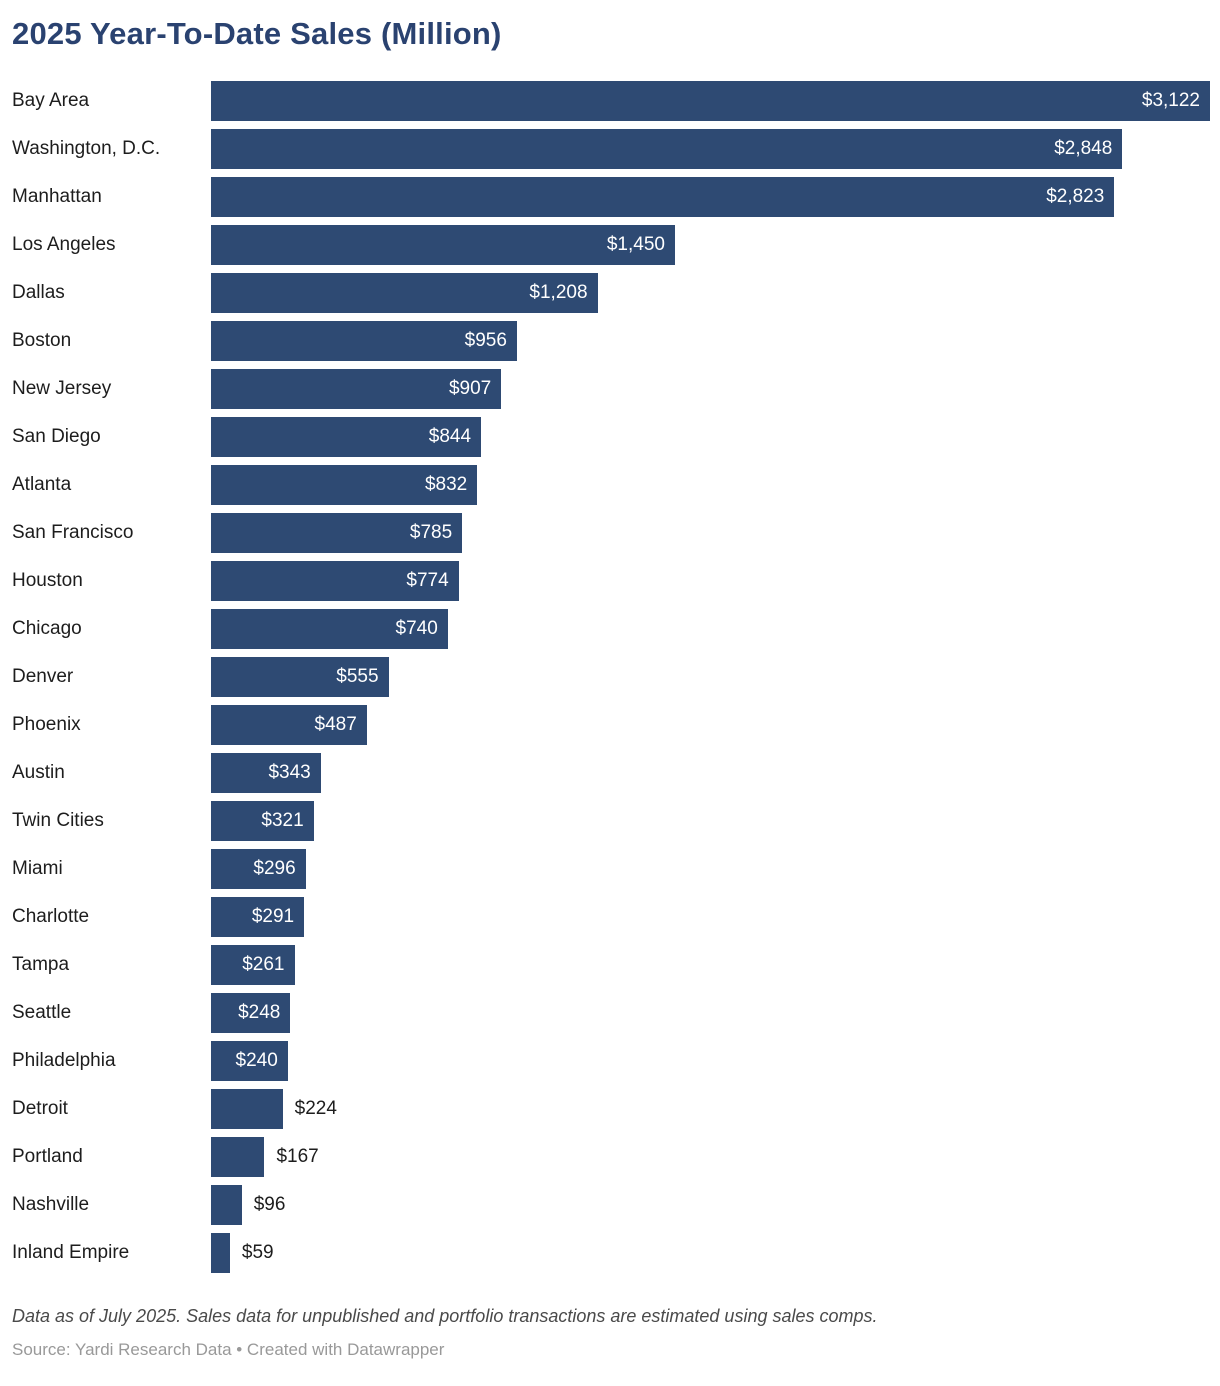 Image resolution: width=1220 pixels, height=1386 pixels. I want to click on bar-track: $2,848, so click(710, 149).